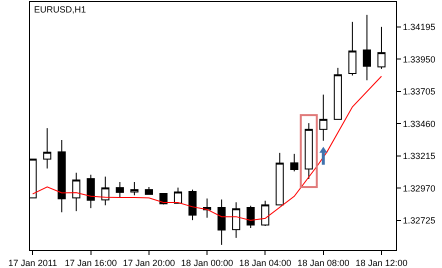 Image resolution: width=442 pixels, height=268 pixels. I want to click on x-tick-label: 18 Jan 12:00, so click(381, 263).